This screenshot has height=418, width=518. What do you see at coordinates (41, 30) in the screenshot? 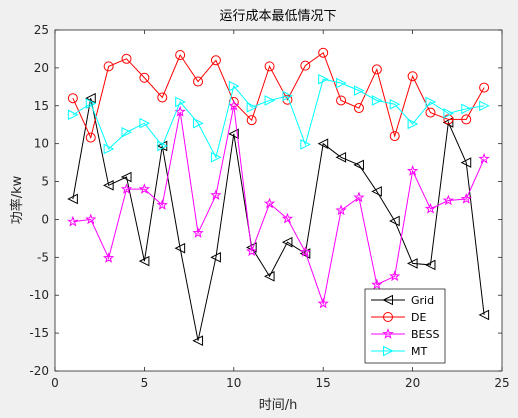
I see `y-tick-label: 25` at bounding box center [41, 30].